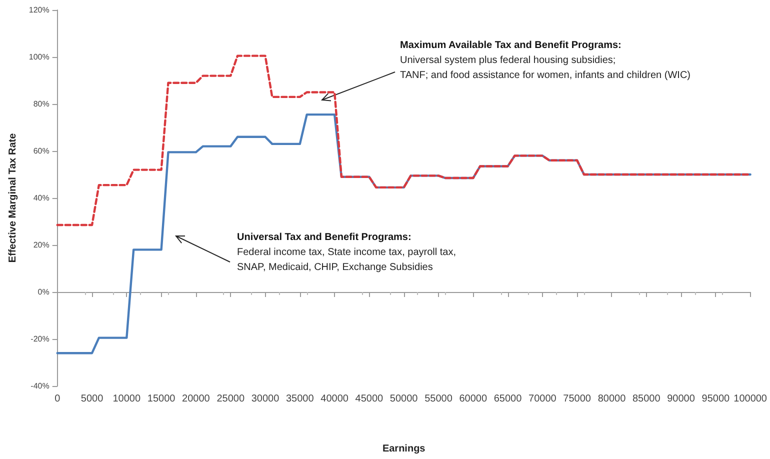 Image resolution: width=770 pixels, height=459 pixels. What do you see at coordinates (41, 198) in the screenshot?
I see `y-tick-label: 40%` at bounding box center [41, 198].